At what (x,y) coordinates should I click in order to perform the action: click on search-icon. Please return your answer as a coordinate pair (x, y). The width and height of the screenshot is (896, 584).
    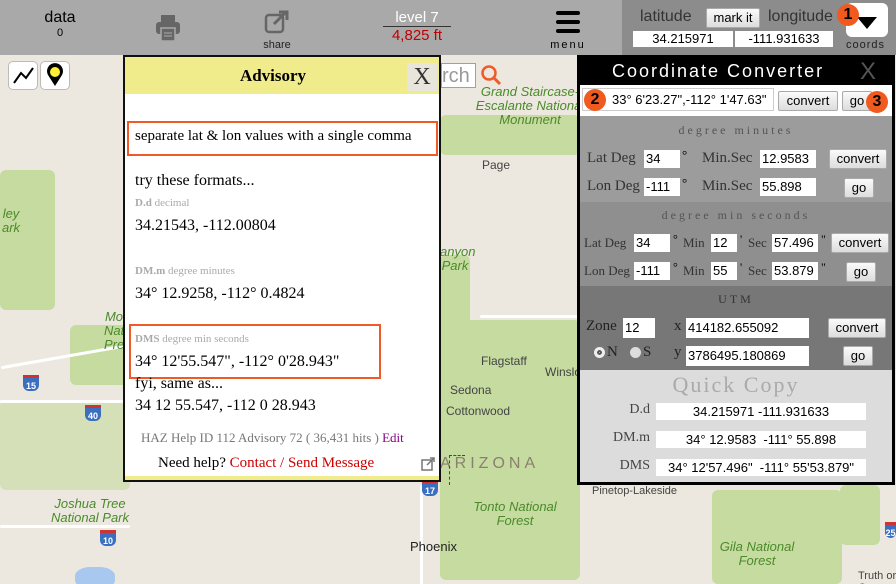
    Looking at the image, I should click on (491, 75).